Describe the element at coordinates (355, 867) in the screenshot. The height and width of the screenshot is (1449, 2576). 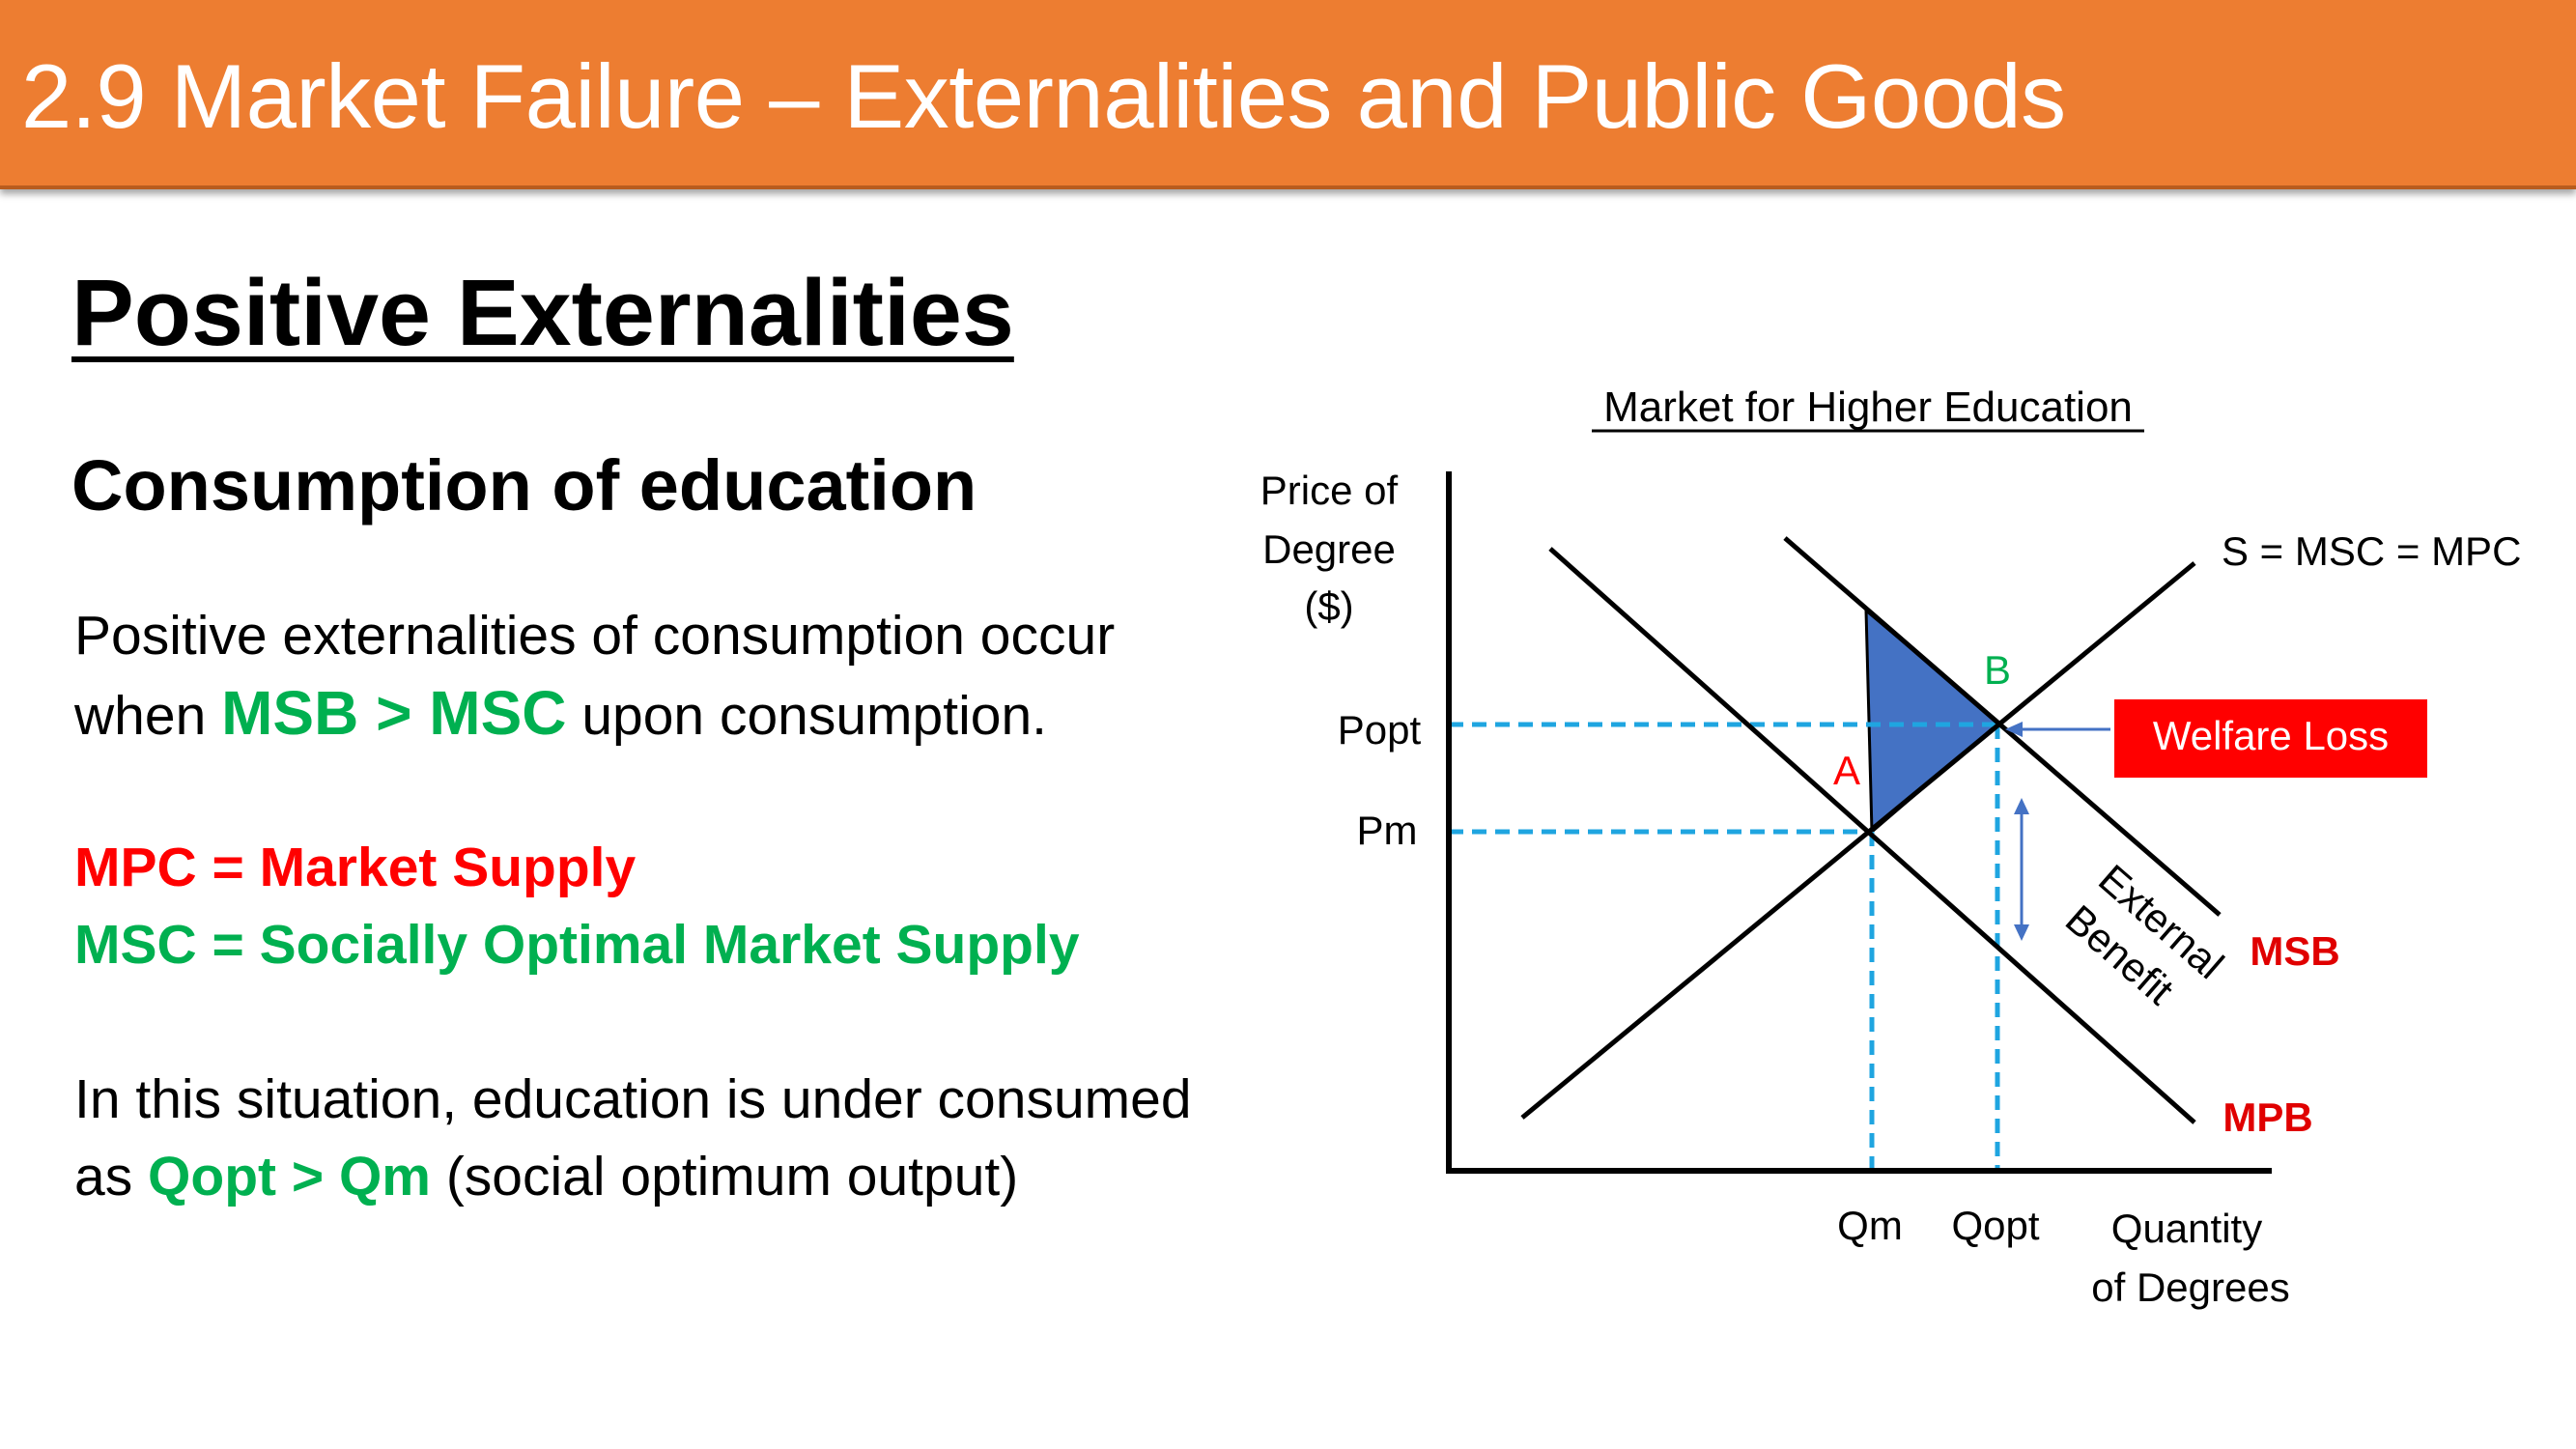
I see `mpc-definition: MPC = Market Supply` at that location.